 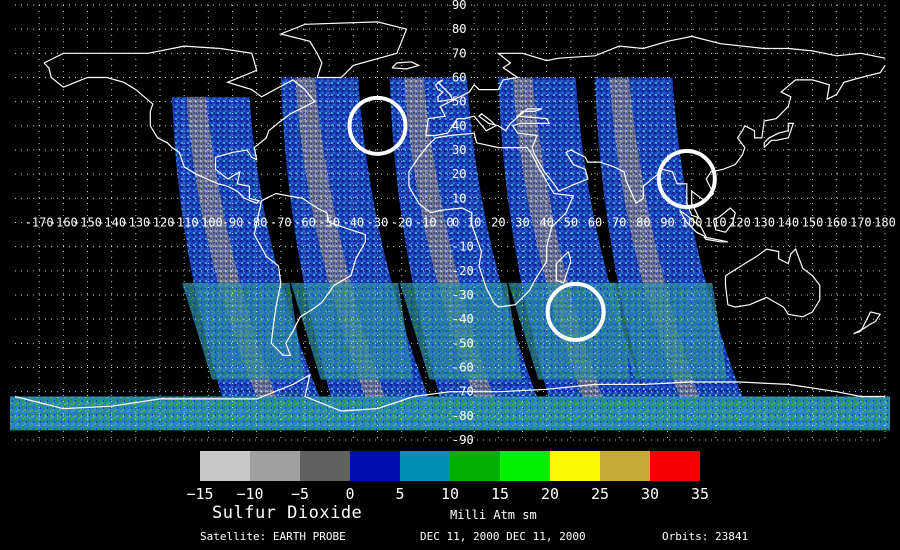 I want to click on latitude-label: -70, so click(x=463, y=392).